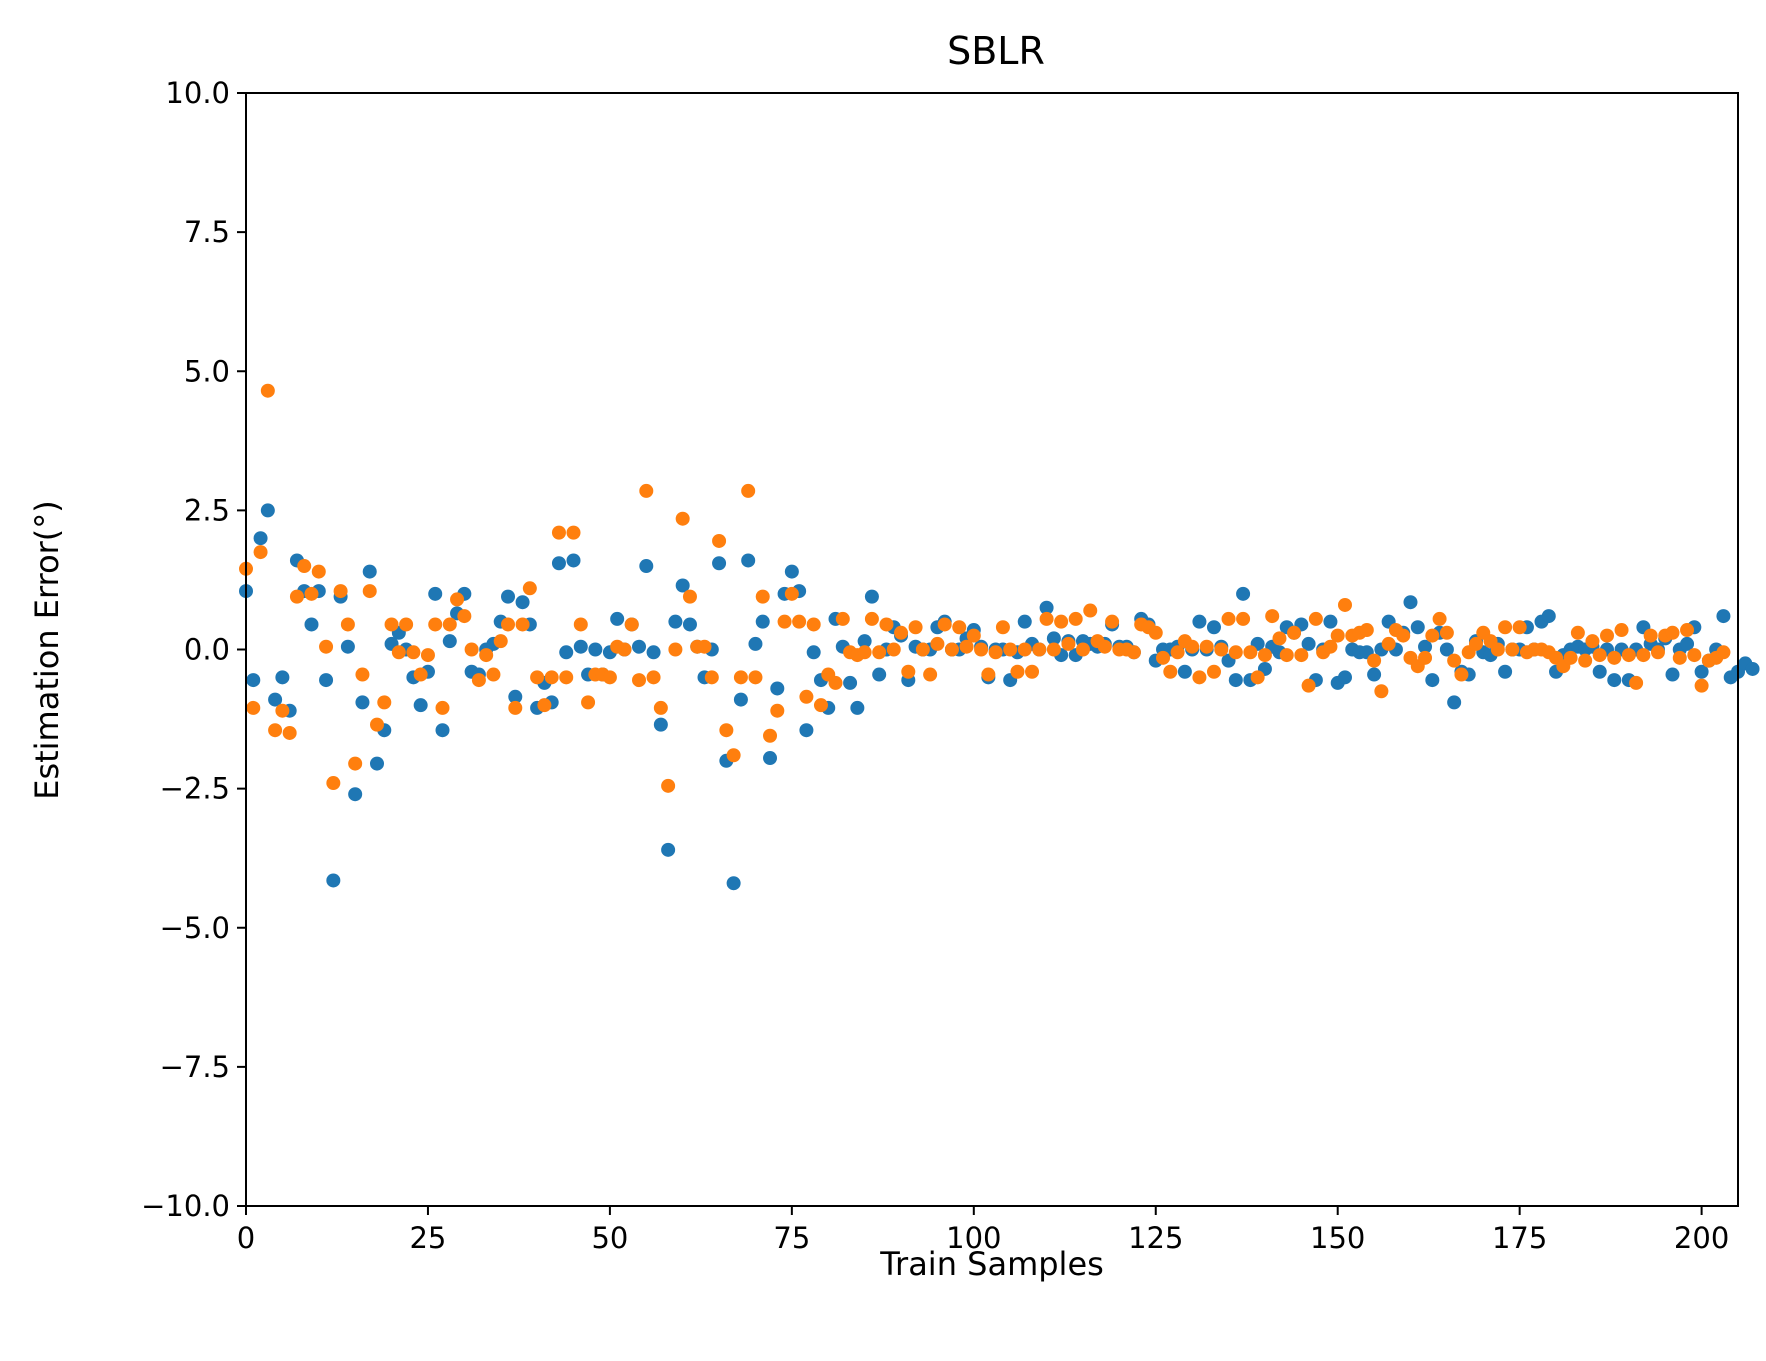  What do you see at coordinates (609, 1238) in the screenshot?
I see `x-tick-label: 50` at bounding box center [609, 1238].